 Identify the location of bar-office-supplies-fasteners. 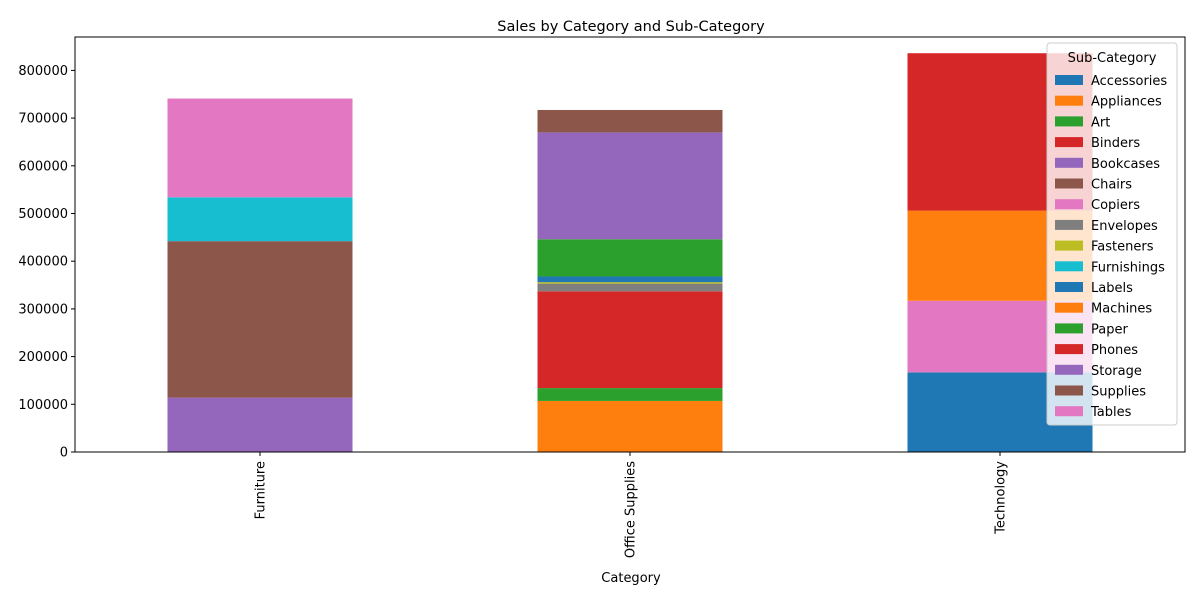
(630, 283).